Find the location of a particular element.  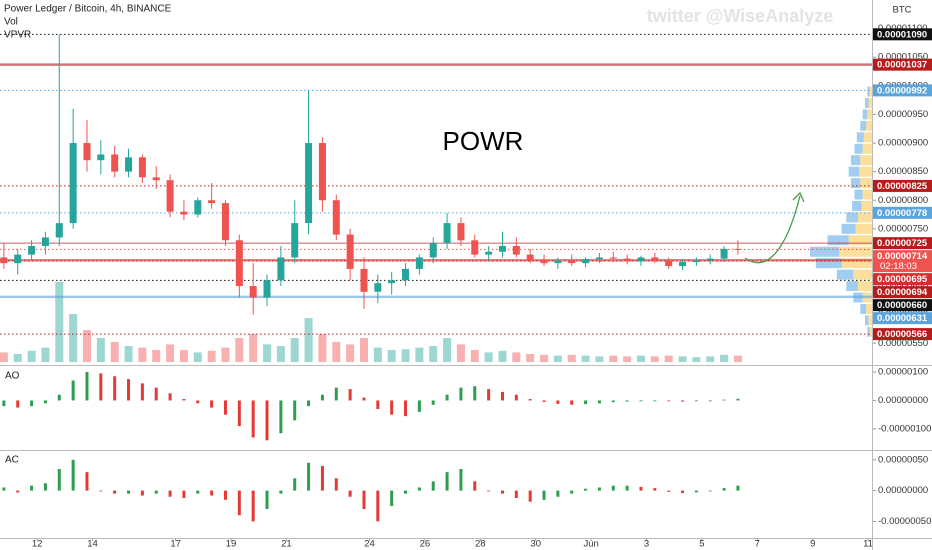

price-badge-label: 0.00000725 is located at coordinates (902, 243).